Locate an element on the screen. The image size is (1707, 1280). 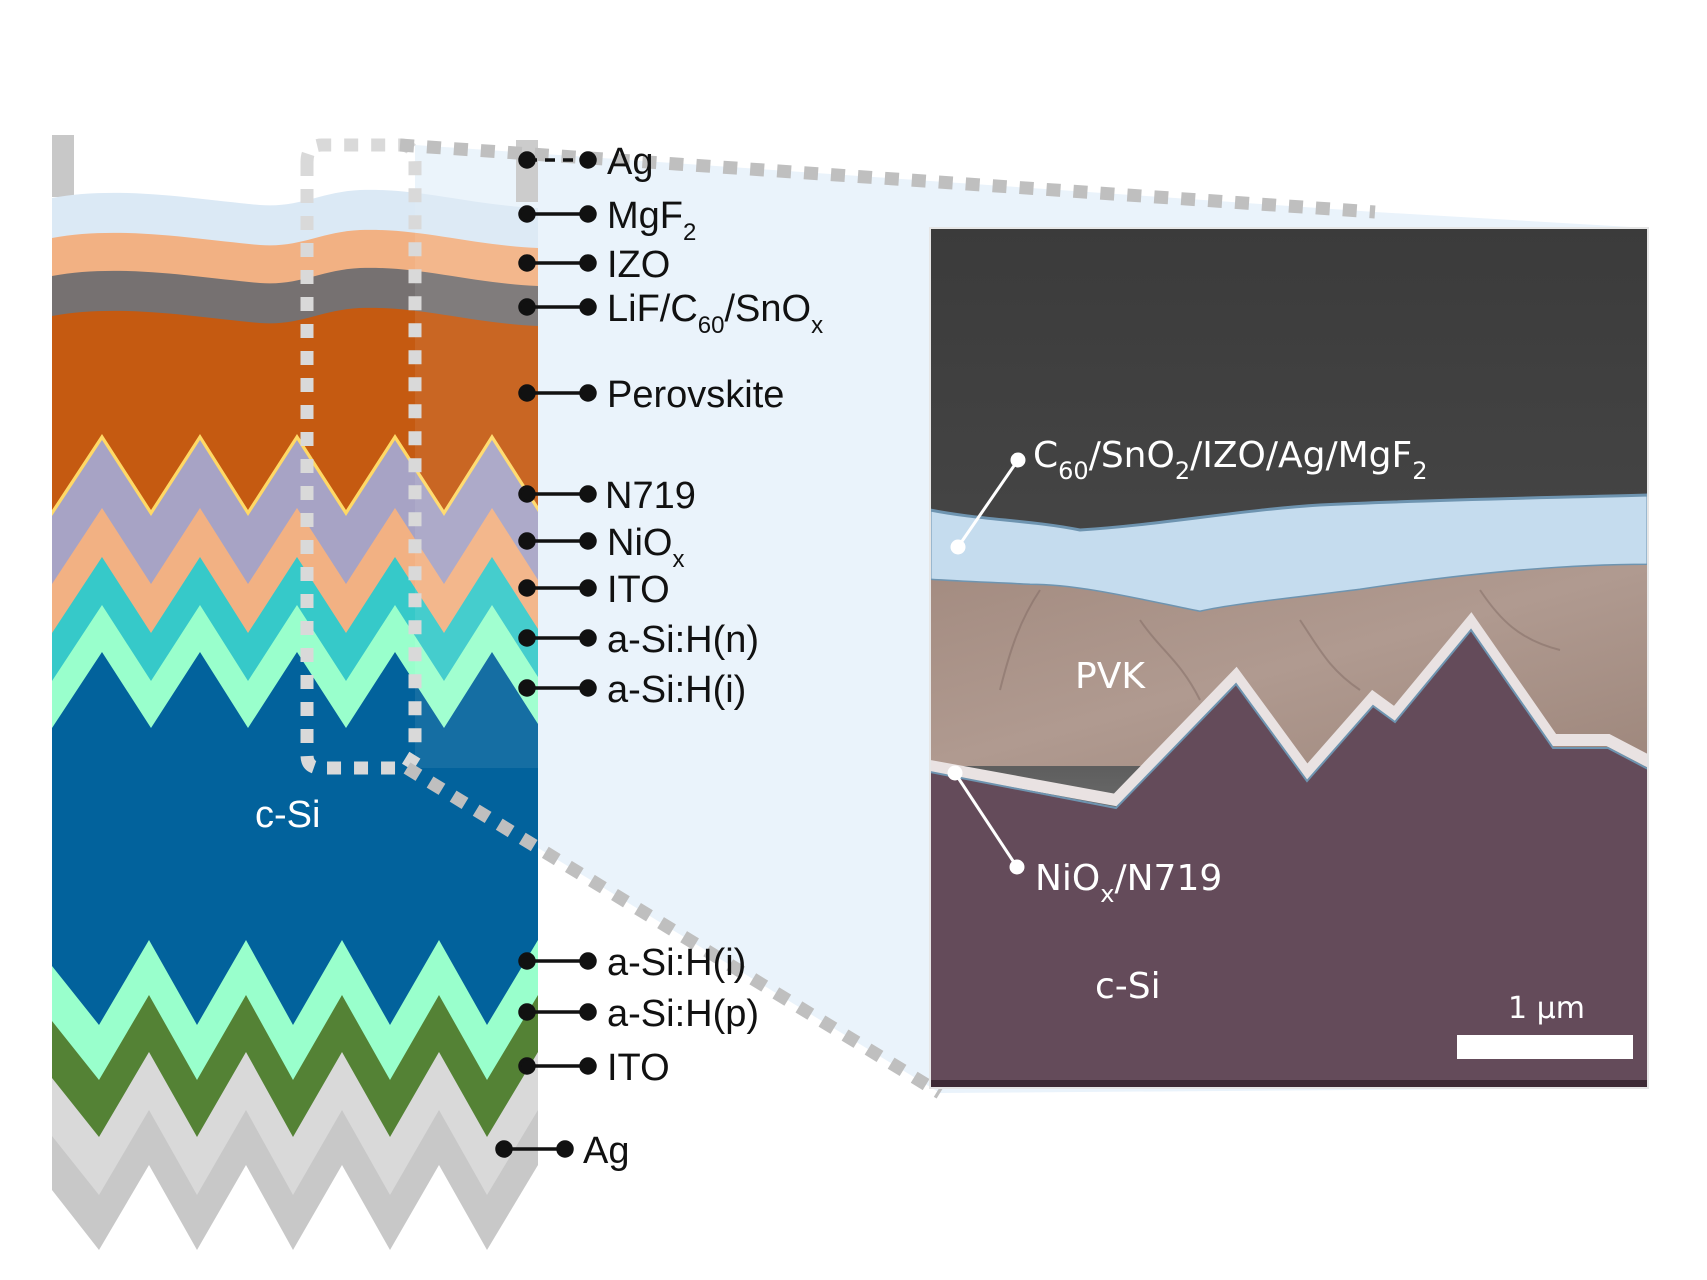
stack-bottom-edge is located at coordinates (295, 1212).